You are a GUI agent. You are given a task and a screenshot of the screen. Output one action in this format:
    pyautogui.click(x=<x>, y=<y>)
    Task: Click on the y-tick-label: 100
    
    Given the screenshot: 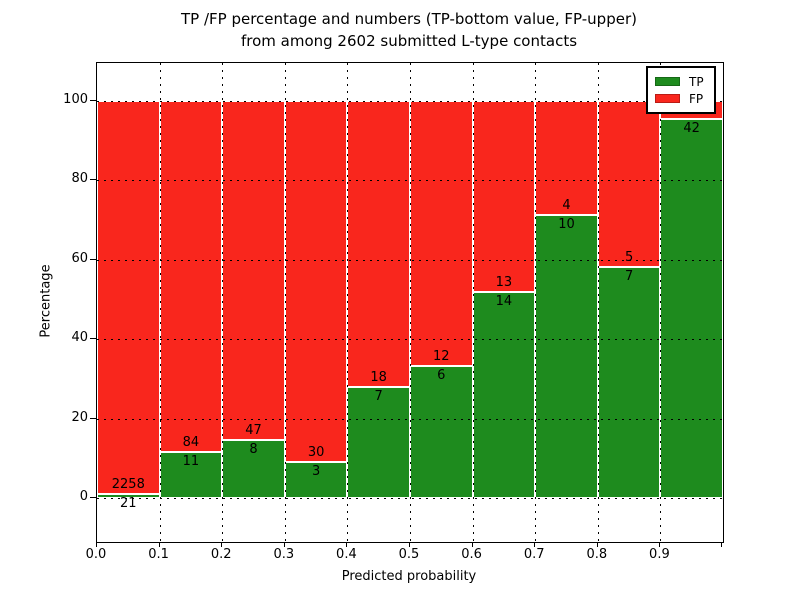 What is the action you would take?
    pyautogui.click(x=75, y=99)
    